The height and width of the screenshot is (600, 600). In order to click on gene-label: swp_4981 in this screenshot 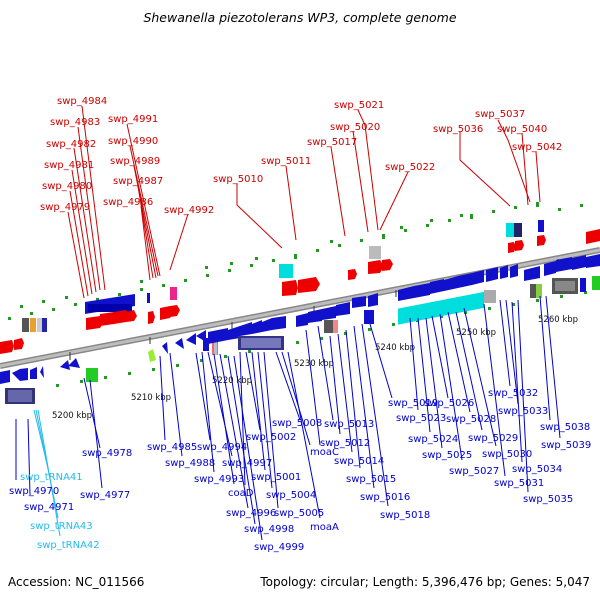, I will do `click(69, 165)`.